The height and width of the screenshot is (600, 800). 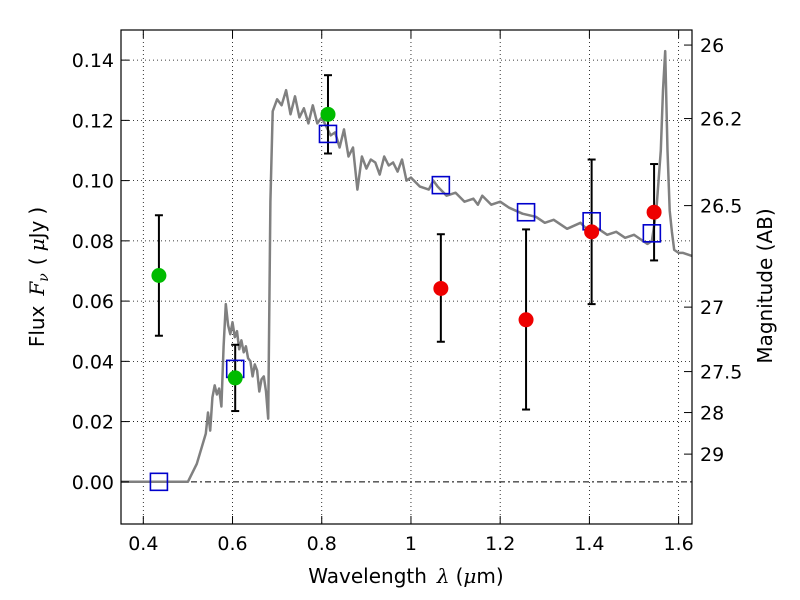 What do you see at coordinates (469, 576) in the screenshot?
I see `x-axis-unit-mu: μ` at bounding box center [469, 576].